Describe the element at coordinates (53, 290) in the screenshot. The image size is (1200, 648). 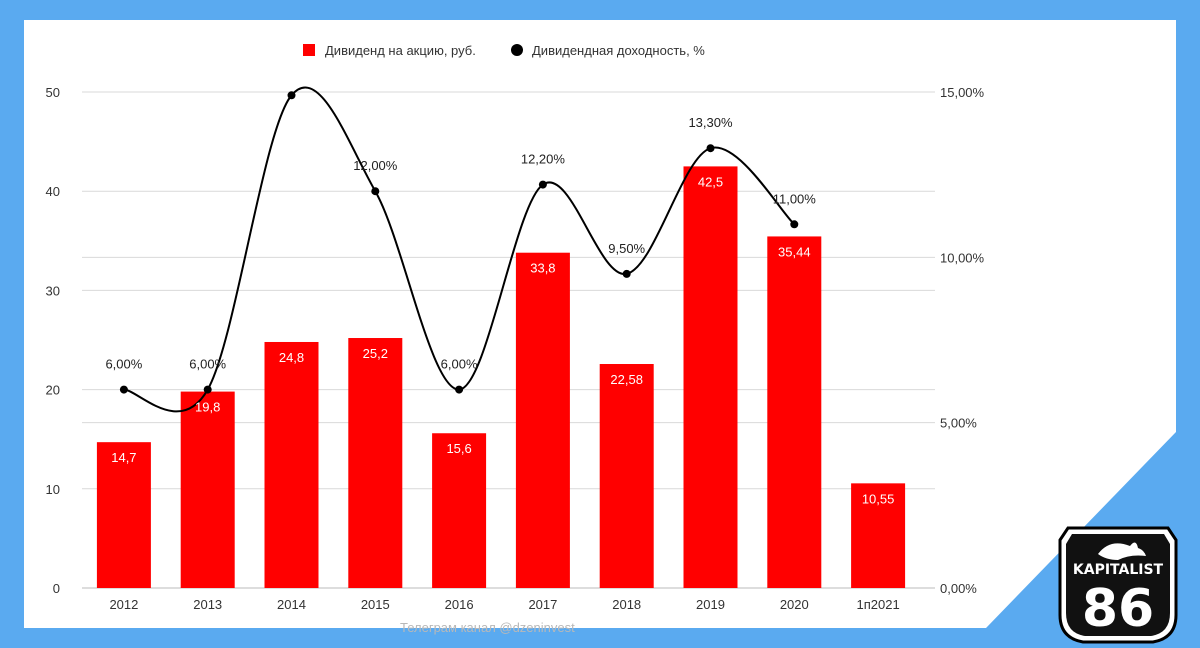
I see `left-tick-label: 30` at that location.